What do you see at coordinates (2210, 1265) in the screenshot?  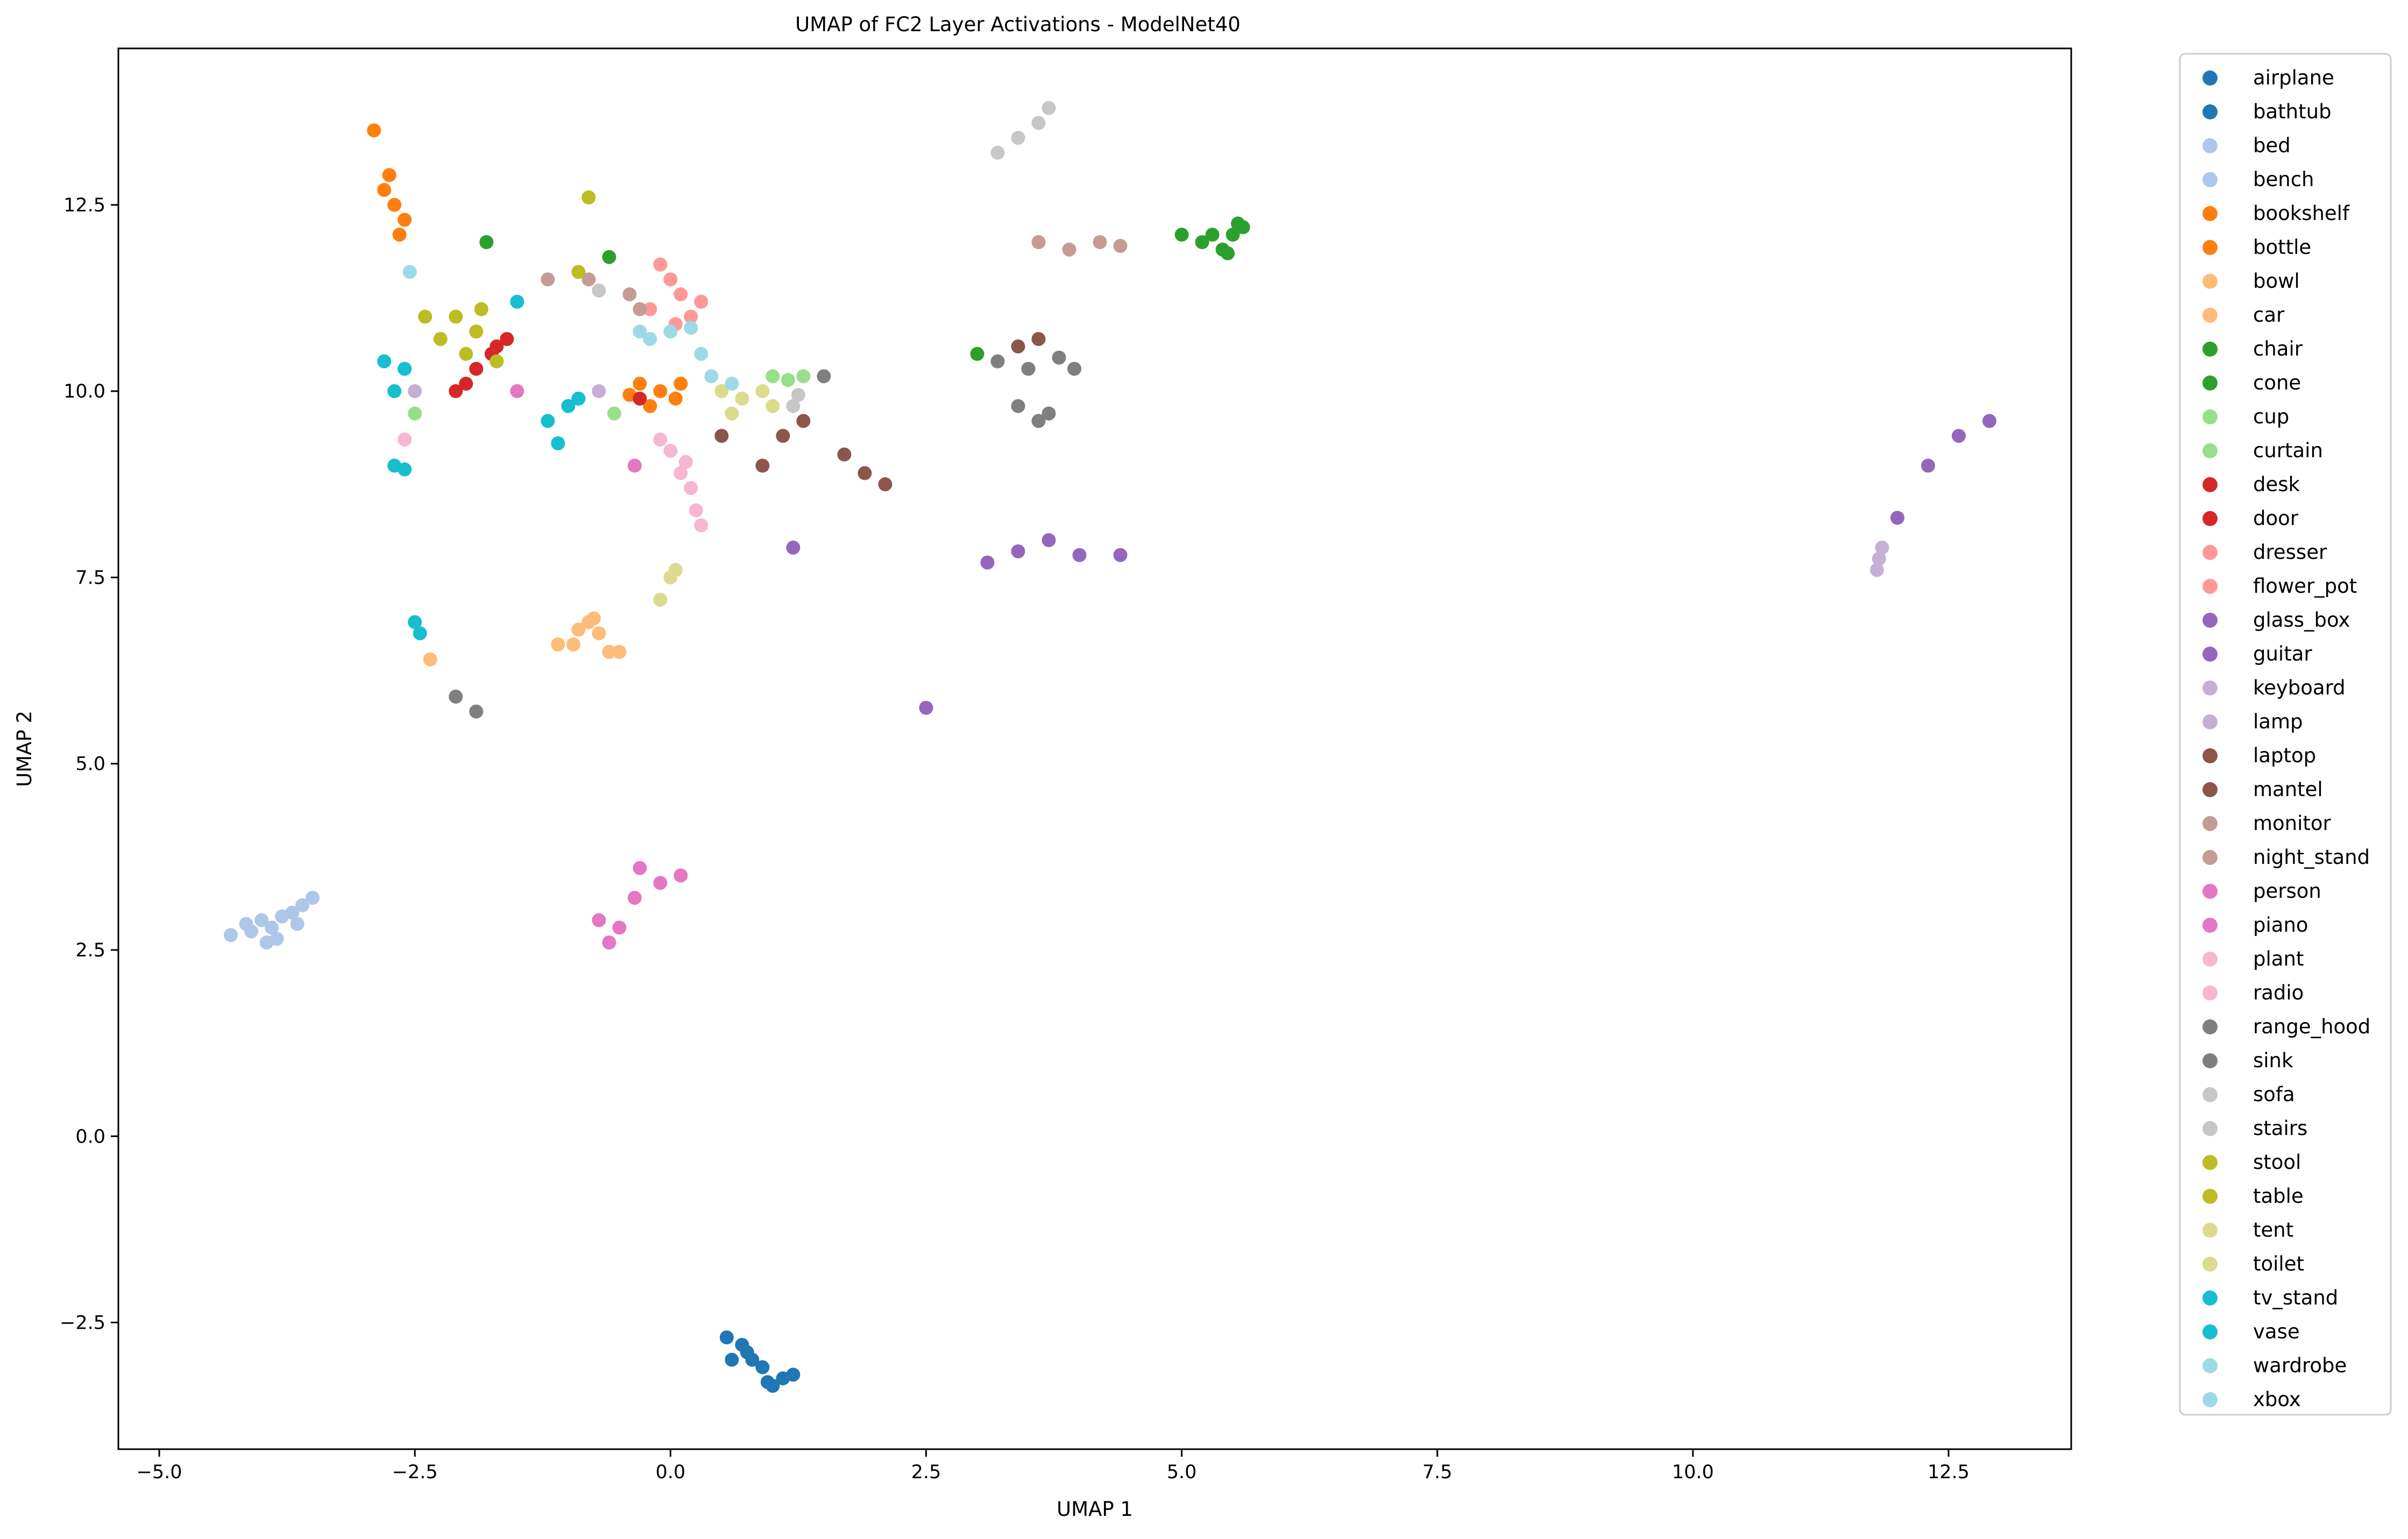 I see `legend-marker-toilet` at bounding box center [2210, 1265].